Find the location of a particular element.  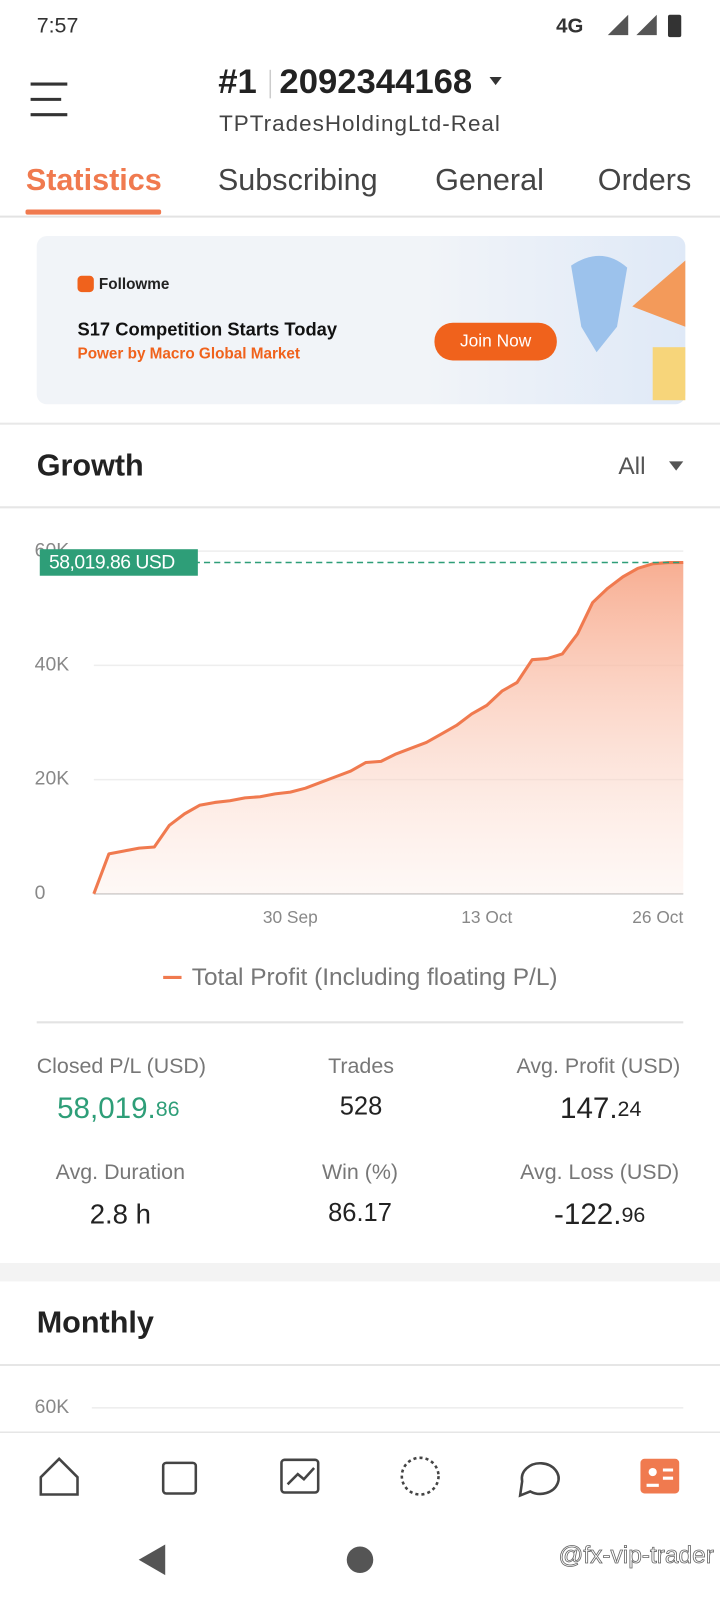

stat-label: Trades is located at coordinates (361, 1066).